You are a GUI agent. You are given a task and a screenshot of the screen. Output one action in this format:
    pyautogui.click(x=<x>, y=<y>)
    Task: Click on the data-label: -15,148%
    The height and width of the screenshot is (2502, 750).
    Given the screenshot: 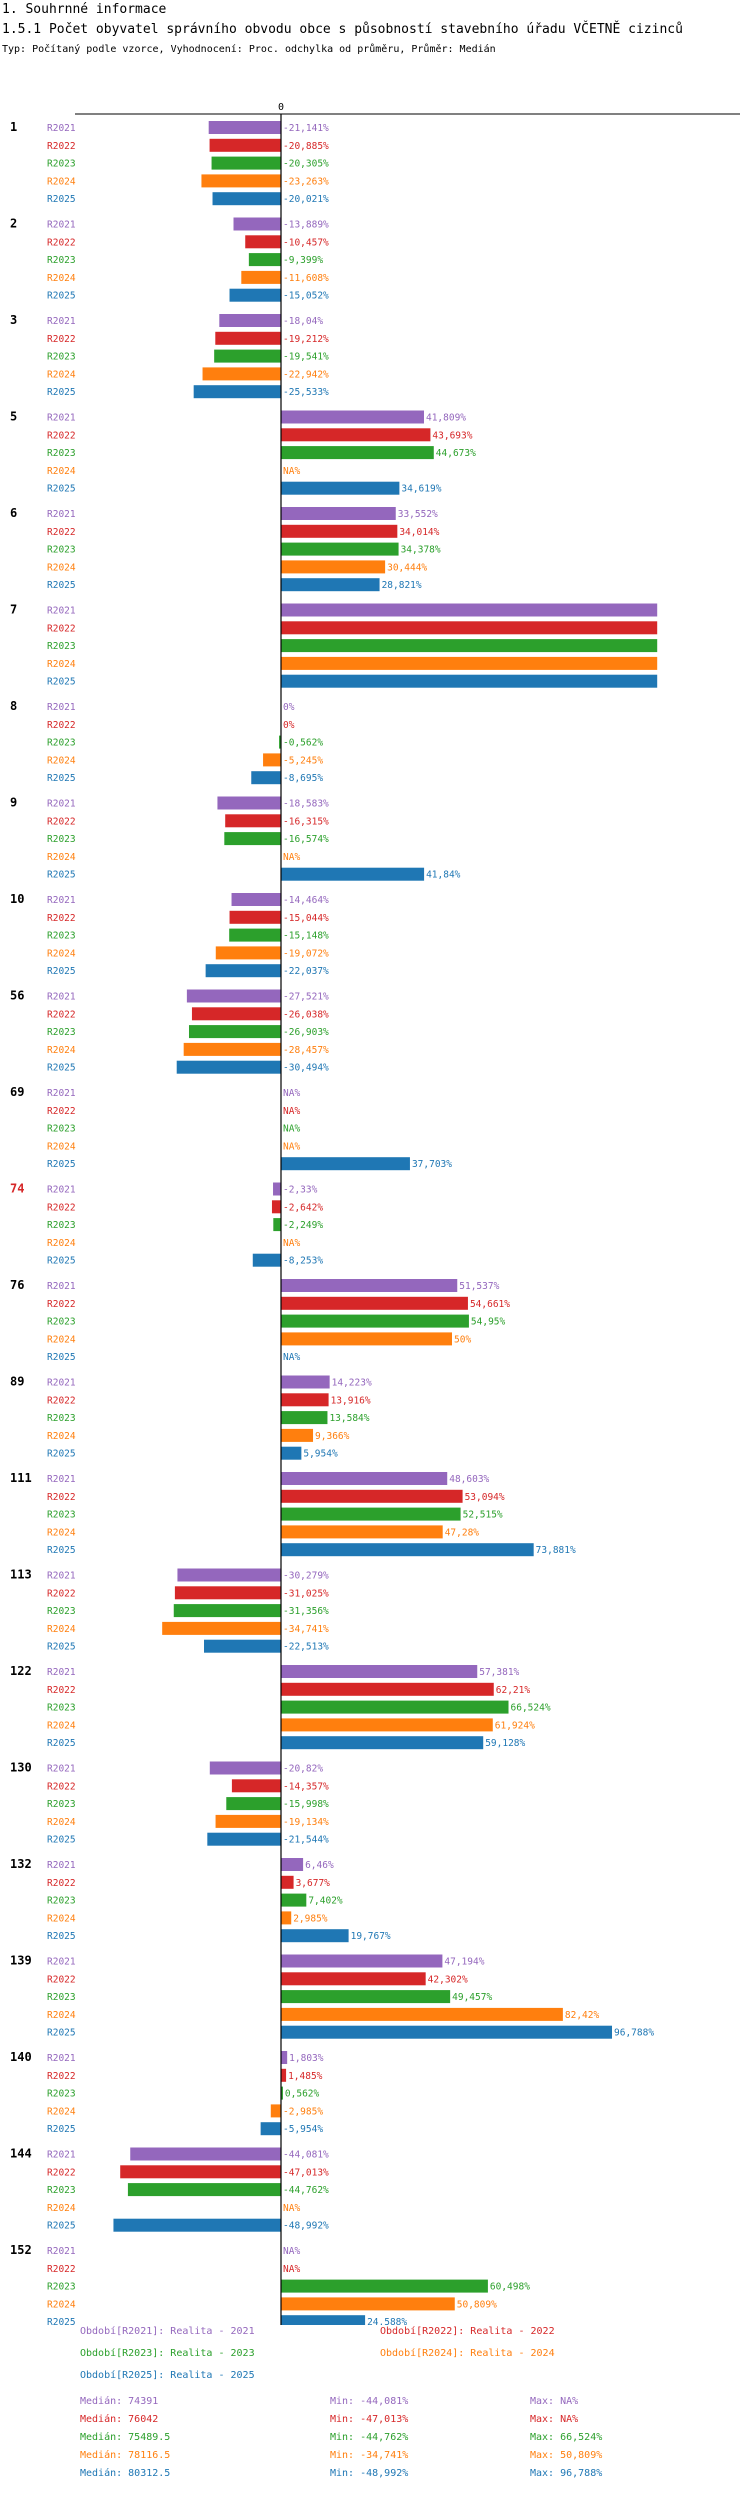 What is the action you would take?
    pyautogui.click(x=306, y=936)
    